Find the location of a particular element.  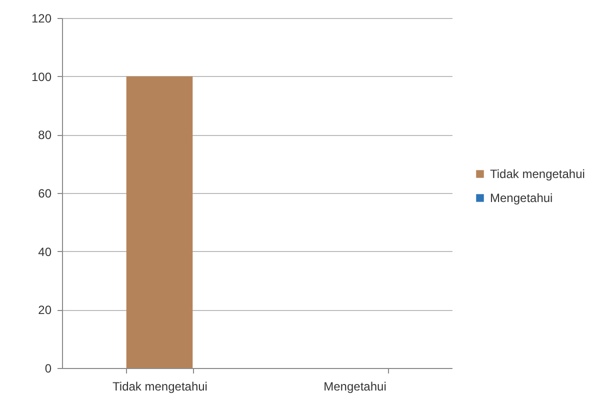

y-tick-label: 0 is located at coordinates (48, 369).